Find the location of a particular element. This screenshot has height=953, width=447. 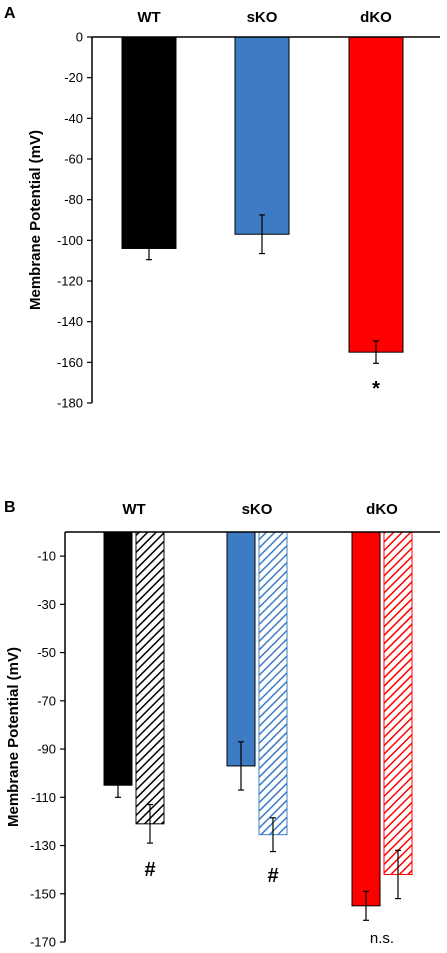

panel-b-y-tick-label: -150 is located at coordinates (43, 893).